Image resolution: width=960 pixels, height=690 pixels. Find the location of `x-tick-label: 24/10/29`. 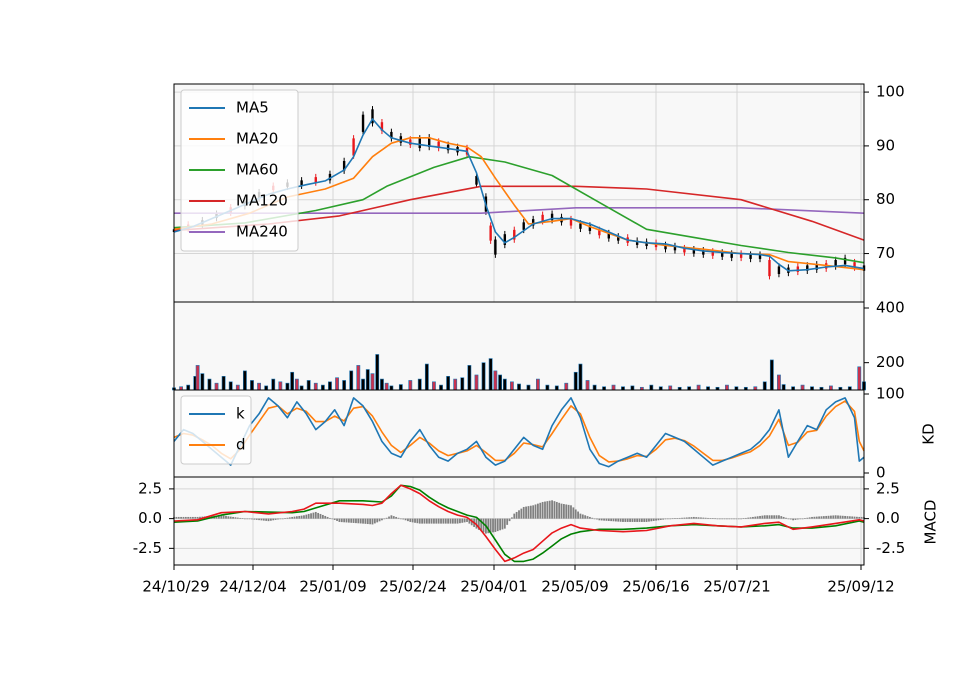

x-tick-label: 24/10/29 is located at coordinates (175, 587).